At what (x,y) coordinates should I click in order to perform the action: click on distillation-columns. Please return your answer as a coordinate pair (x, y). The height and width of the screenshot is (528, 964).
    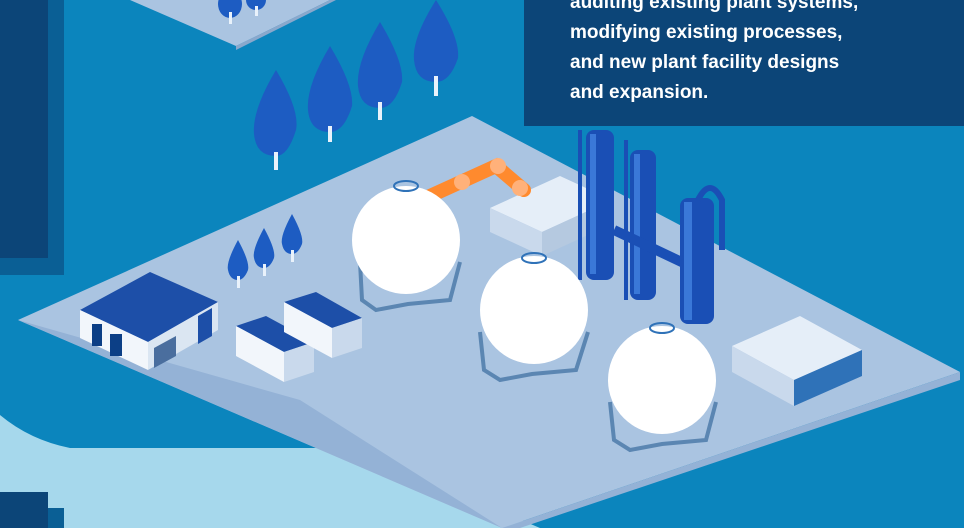
    Looking at the image, I should click on (651, 227).